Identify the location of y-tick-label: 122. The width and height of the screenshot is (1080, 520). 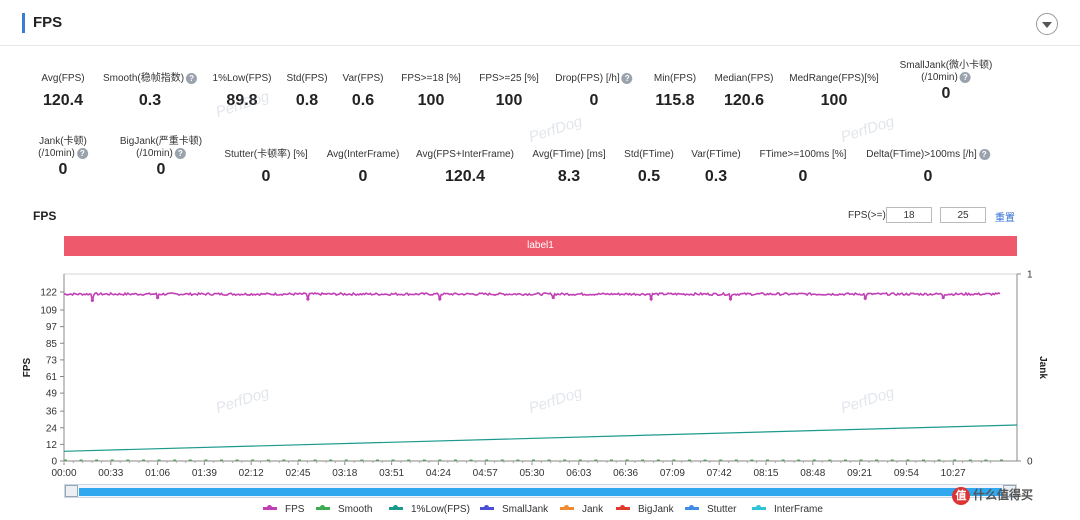
(48, 293).